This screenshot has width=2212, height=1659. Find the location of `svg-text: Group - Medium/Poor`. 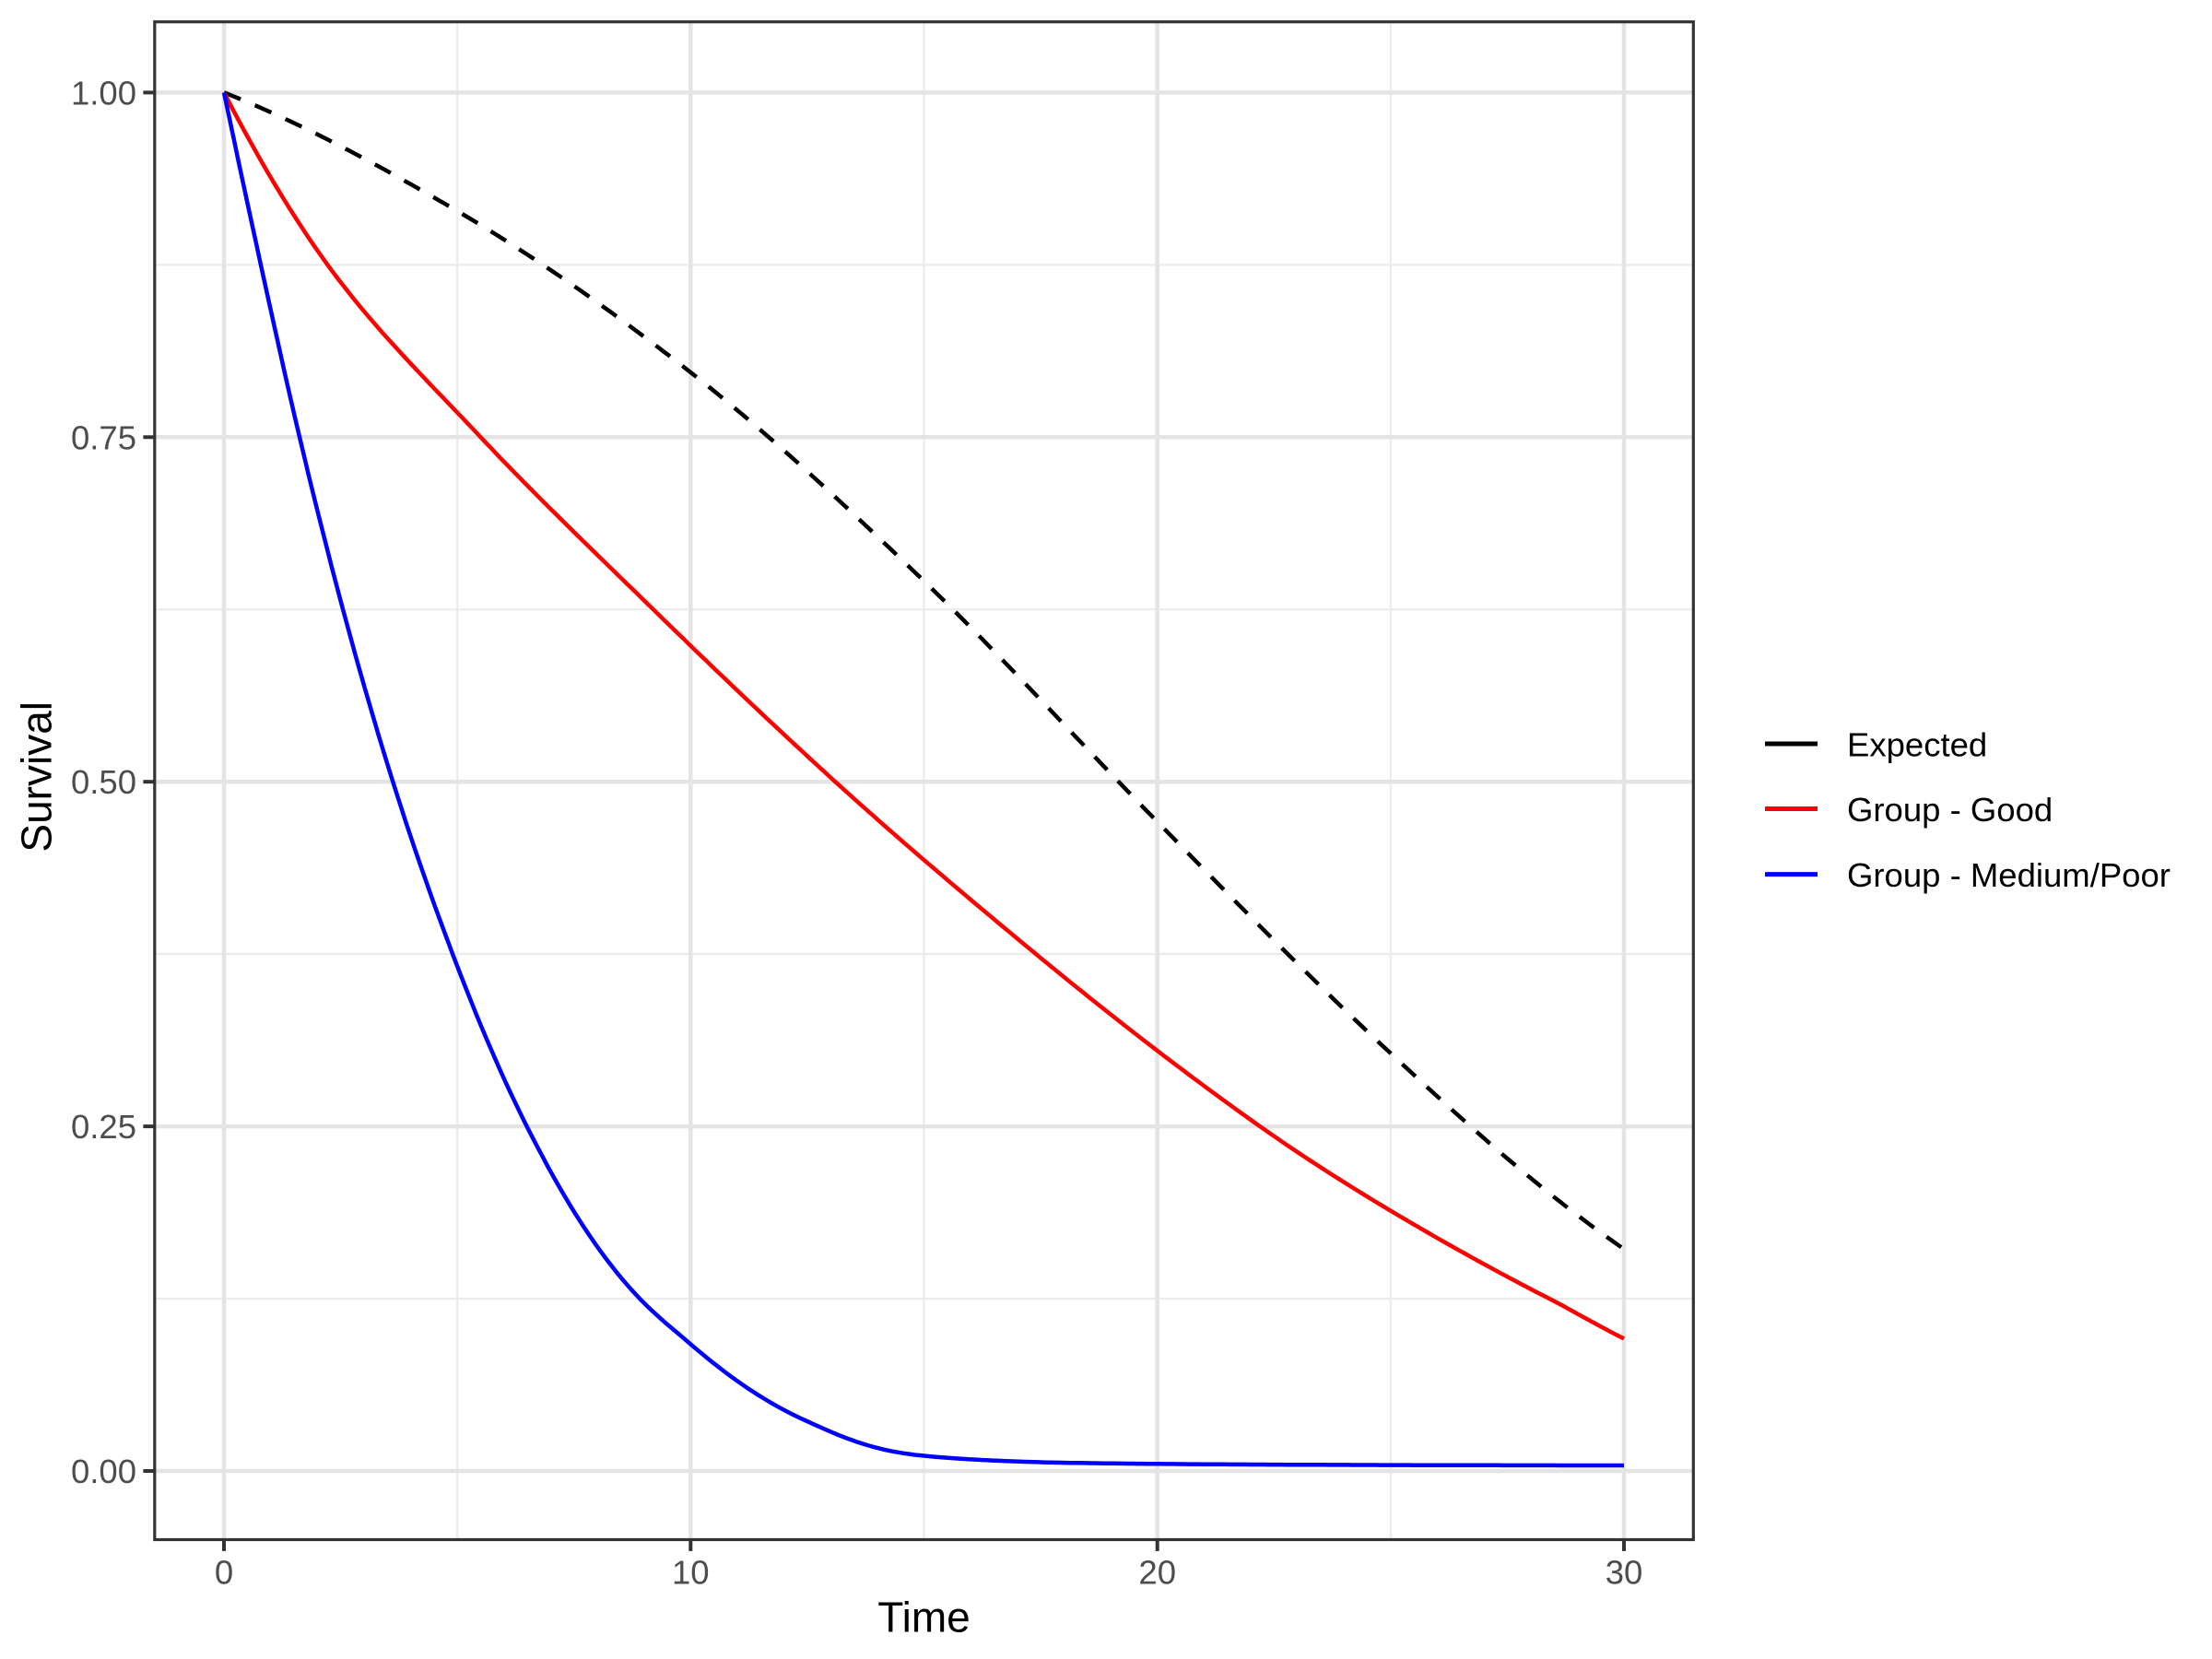

svg-text: Group - Medium/Poor is located at coordinates (2009, 875).